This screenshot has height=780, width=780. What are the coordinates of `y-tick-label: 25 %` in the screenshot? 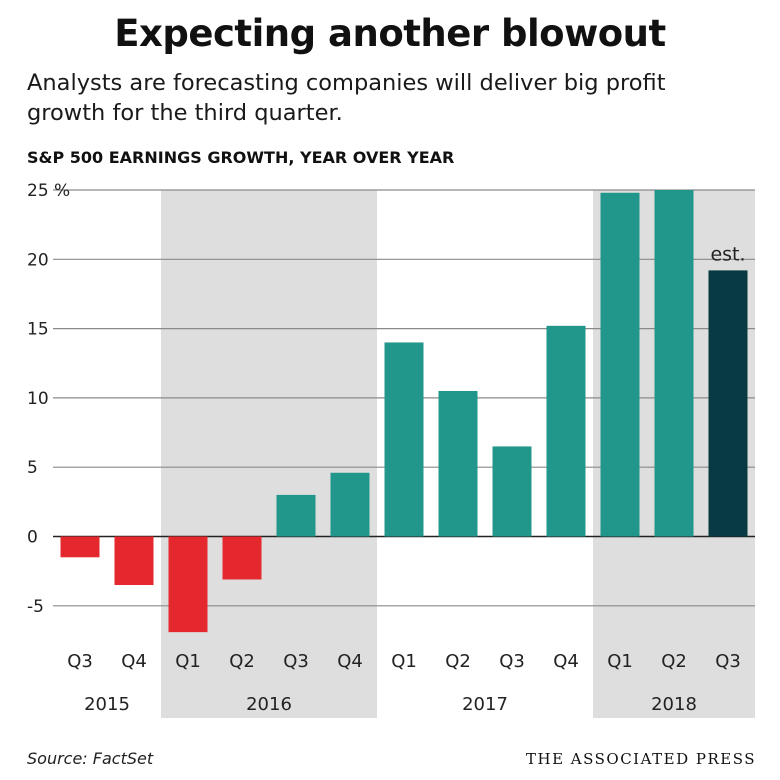 It's located at (48, 191).